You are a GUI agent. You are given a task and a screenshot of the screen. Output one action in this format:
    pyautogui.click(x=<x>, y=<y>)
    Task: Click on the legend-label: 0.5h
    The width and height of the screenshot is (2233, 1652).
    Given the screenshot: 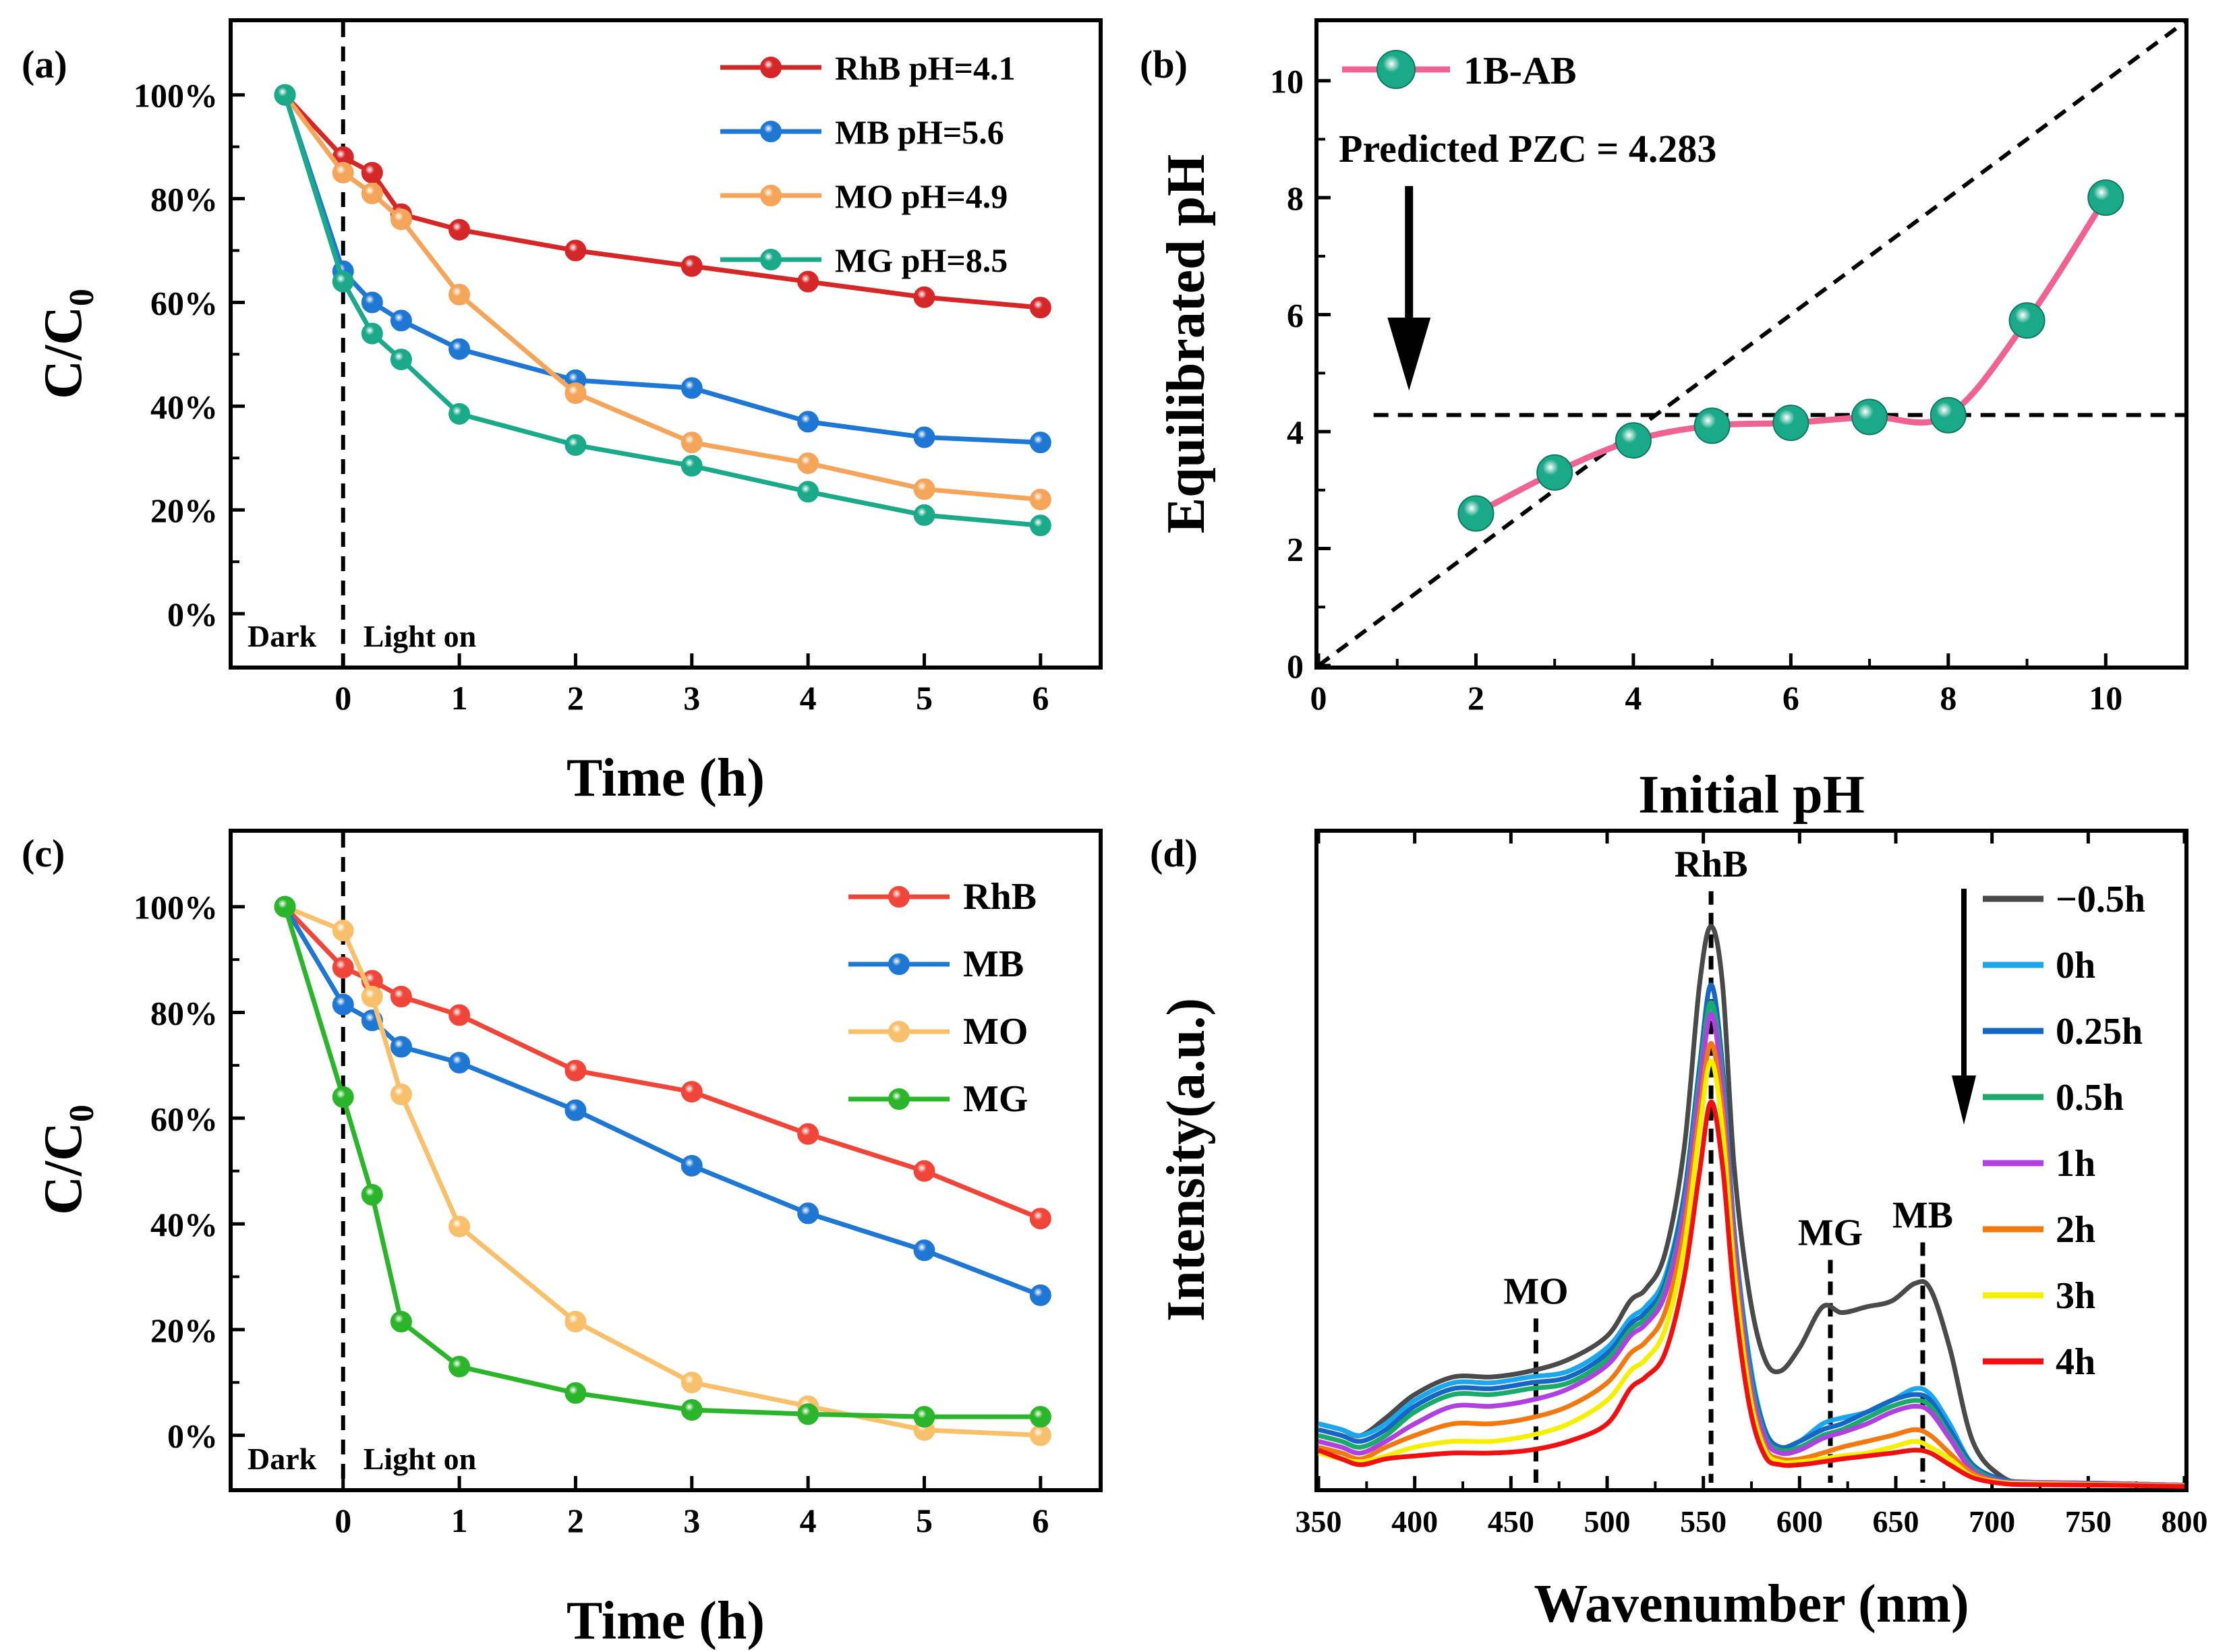 What is the action you would take?
    pyautogui.click(x=2090, y=1098)
    